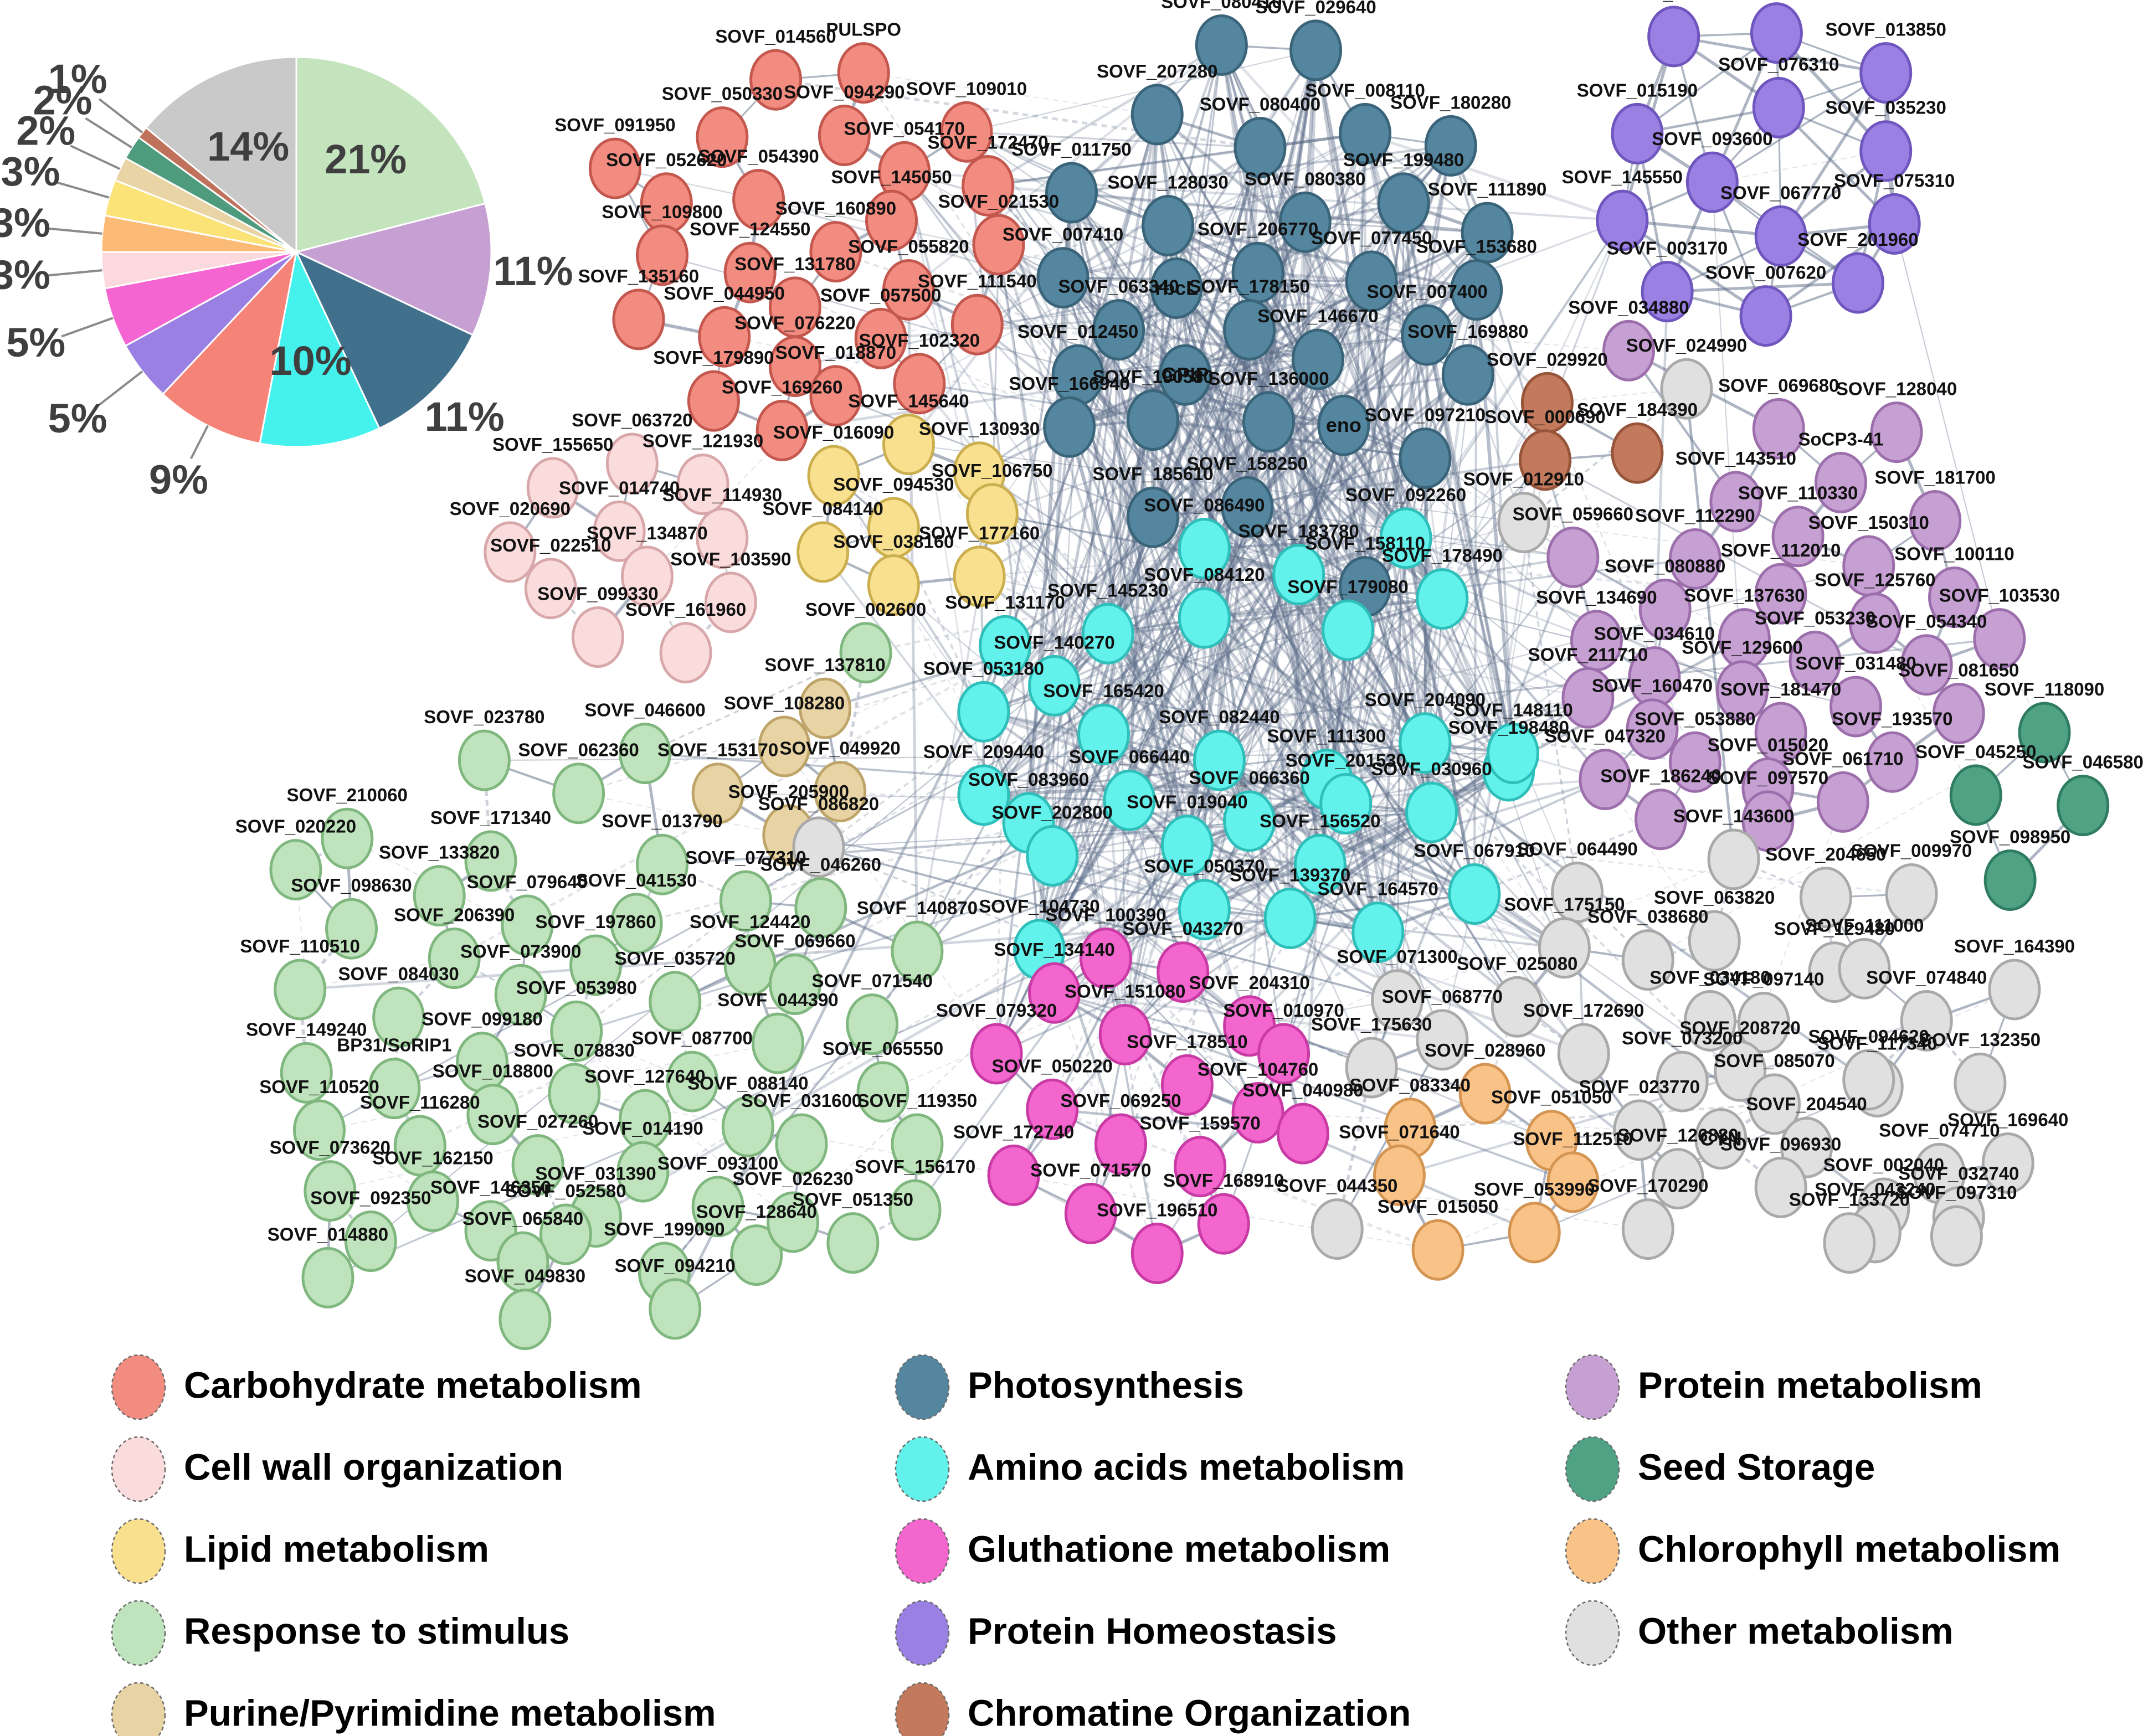  What do you see at coordinates (1343, 425) in the screenshot?
I see `network-node-eno` at bounding box center [1343, 425].